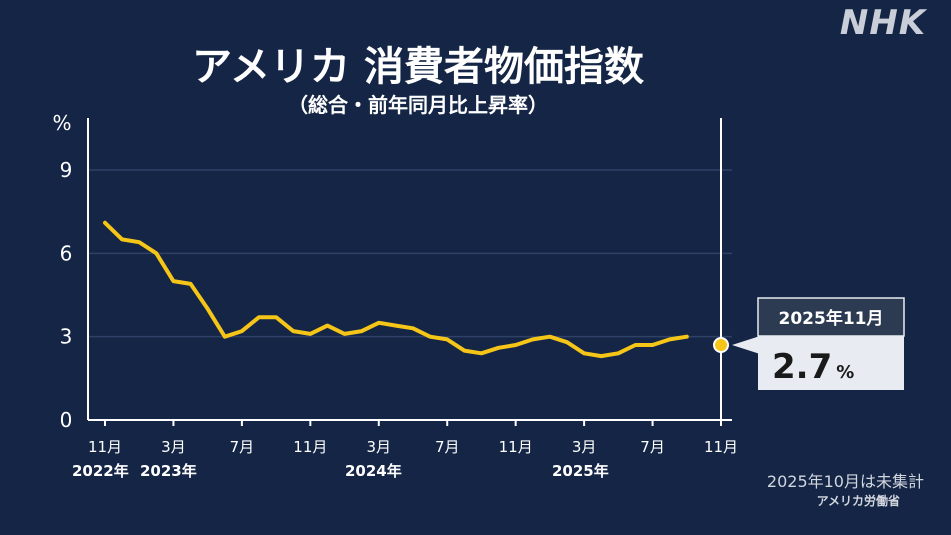 This screenshot has height=535, width=951. What do you see at coordinates (858, 500) in the screenshot?
I see `source: アメリカ労働省` at bounding box center [858, 500].